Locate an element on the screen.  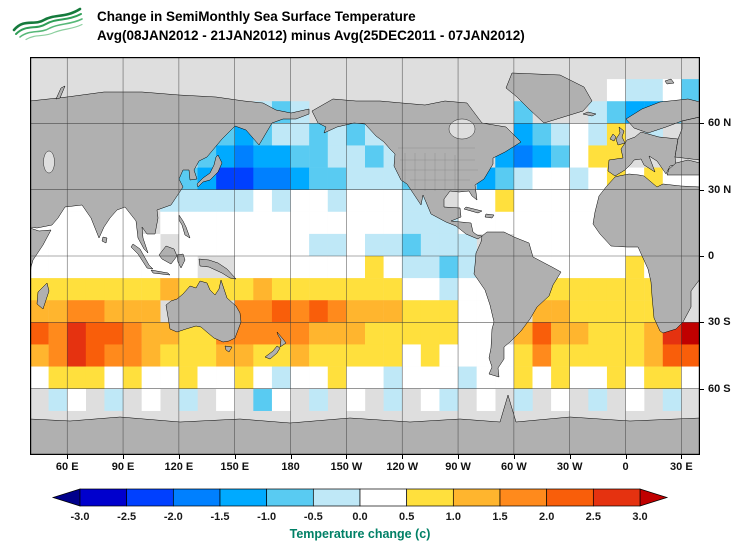
lon-axis-label: 150 W is located at coordinates (346, 467).